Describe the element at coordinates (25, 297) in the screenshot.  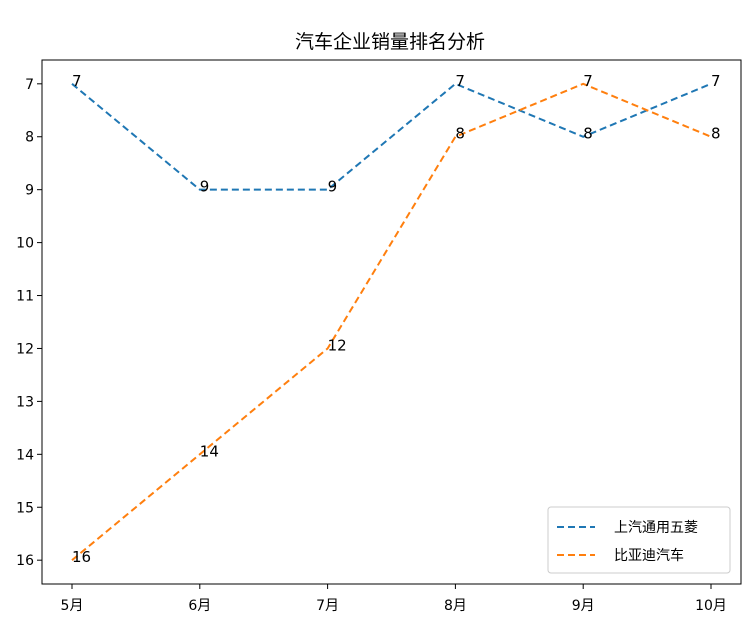
I see `y-tick-label: 11` at that location.